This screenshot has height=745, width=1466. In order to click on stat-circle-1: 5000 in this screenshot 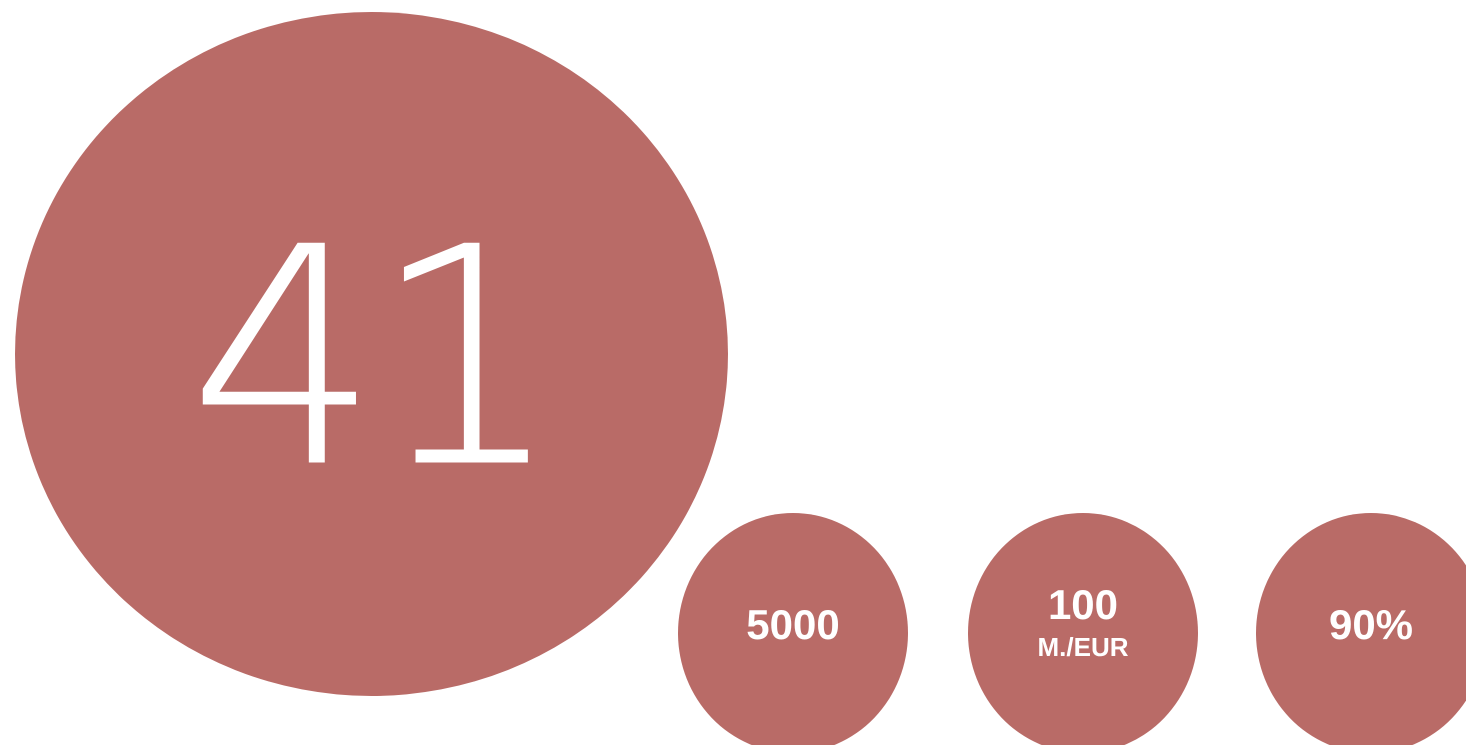, I will do `click(793, 629)`.